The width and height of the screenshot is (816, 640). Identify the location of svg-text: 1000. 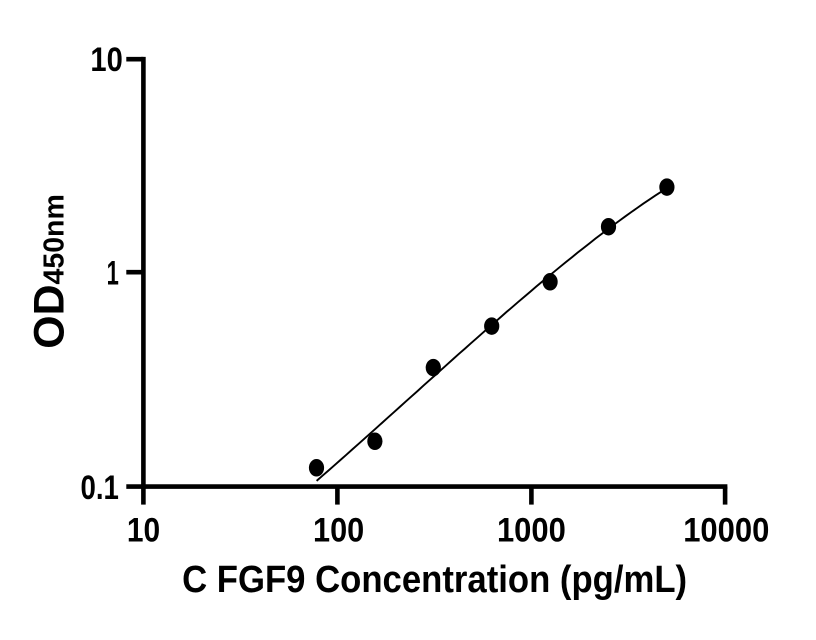
(531, 531).